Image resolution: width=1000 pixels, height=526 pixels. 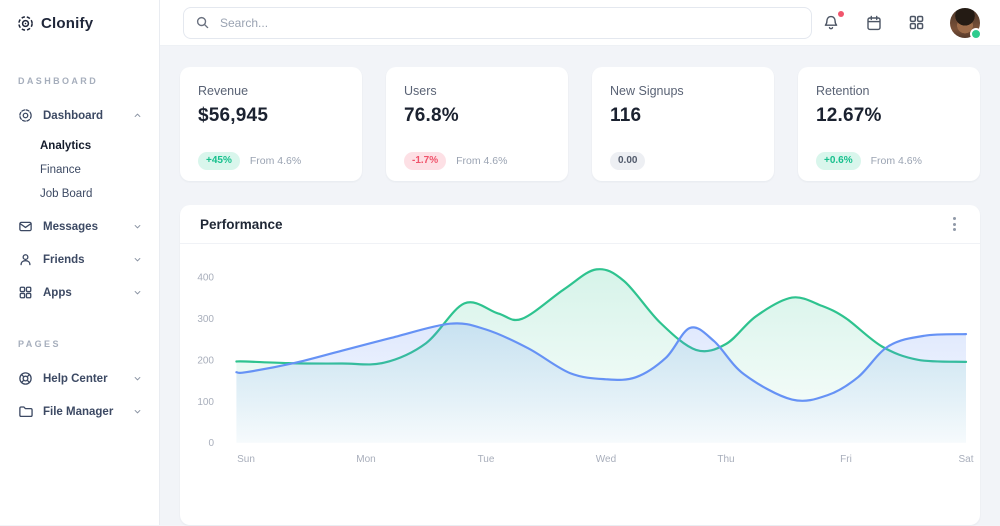 What do you see at coordinates (486, 459) in the screenshot?
I see `svg-text: Tue` at bounding box center [486, 459].